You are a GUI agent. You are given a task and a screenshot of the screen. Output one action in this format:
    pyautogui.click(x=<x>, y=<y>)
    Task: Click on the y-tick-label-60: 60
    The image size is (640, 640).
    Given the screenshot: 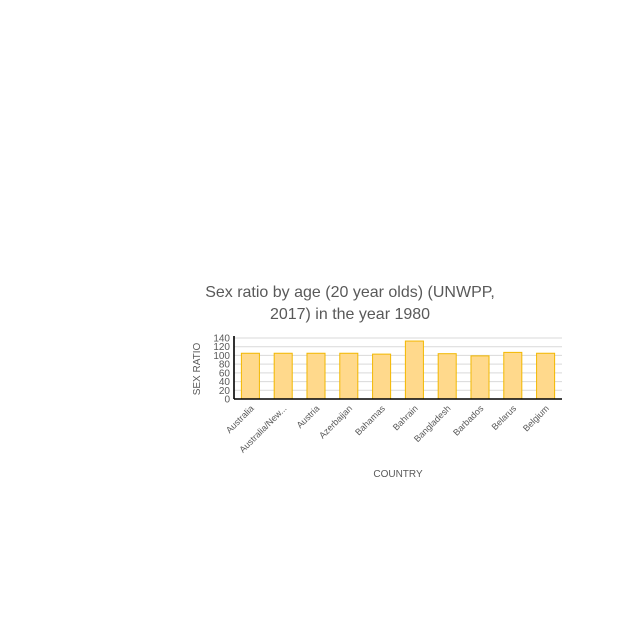 What is the action you would take?
    pyautogui.click(x=225, y=373)
    